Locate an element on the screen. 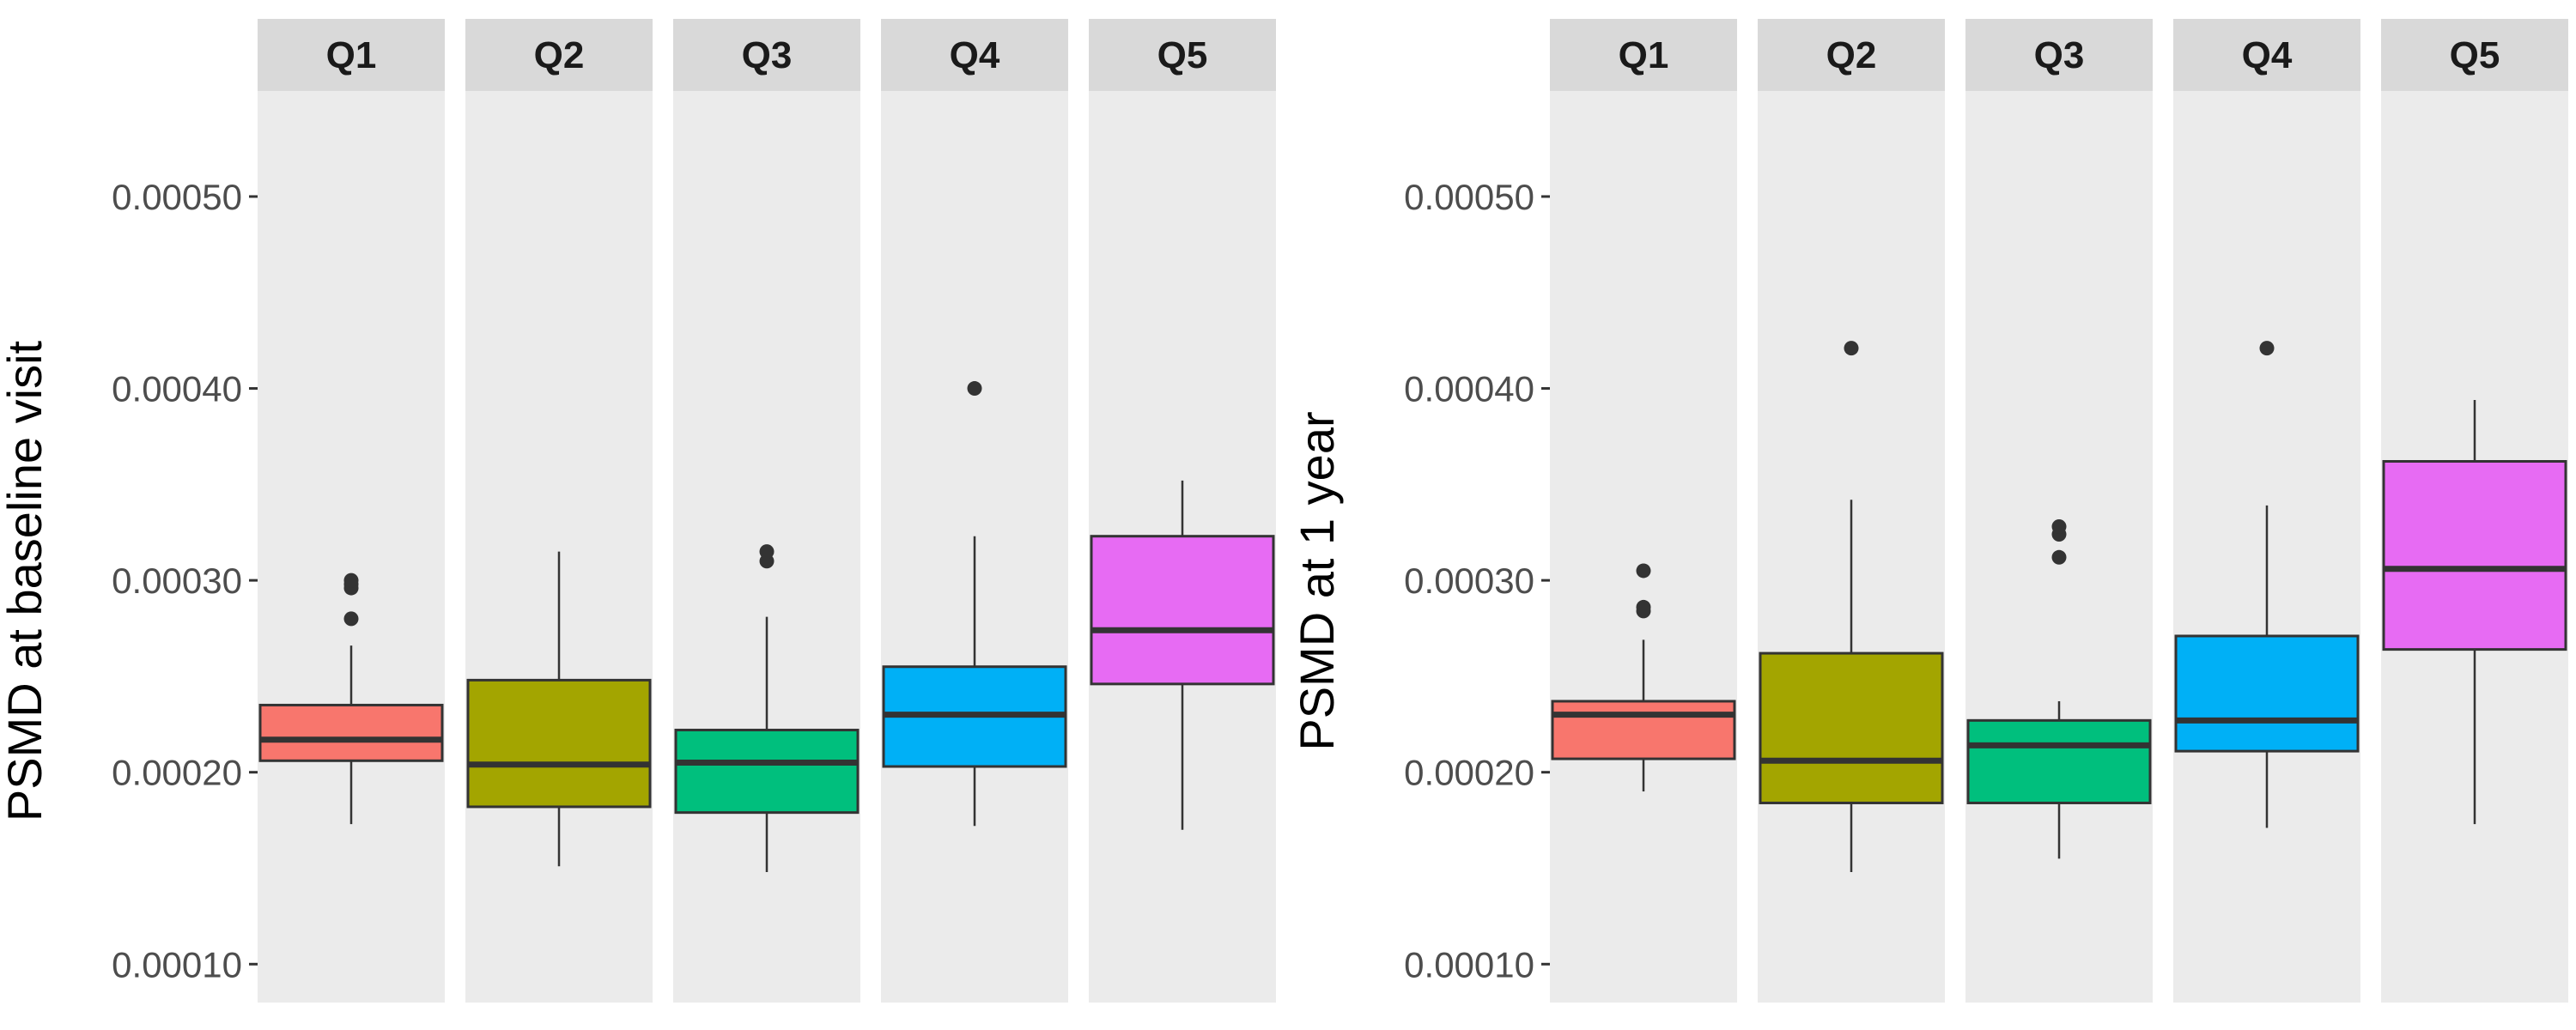 The image size is (2576, 1030). y-axis-title: PSMD at baseline visit is located at coordinates (26, 580).